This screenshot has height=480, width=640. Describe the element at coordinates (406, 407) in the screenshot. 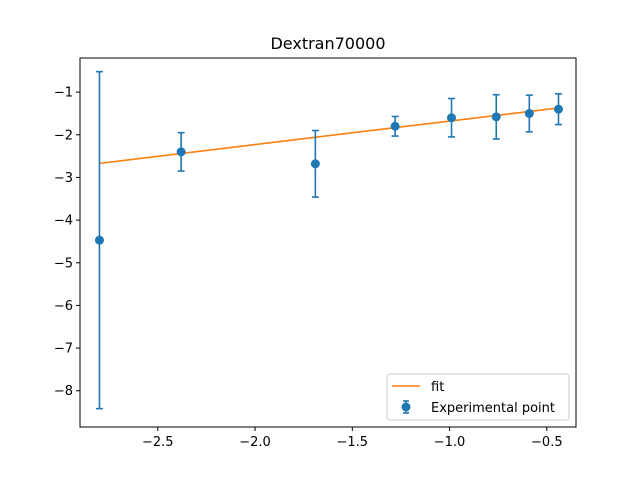

I see `legend-point-swatch` at that location.